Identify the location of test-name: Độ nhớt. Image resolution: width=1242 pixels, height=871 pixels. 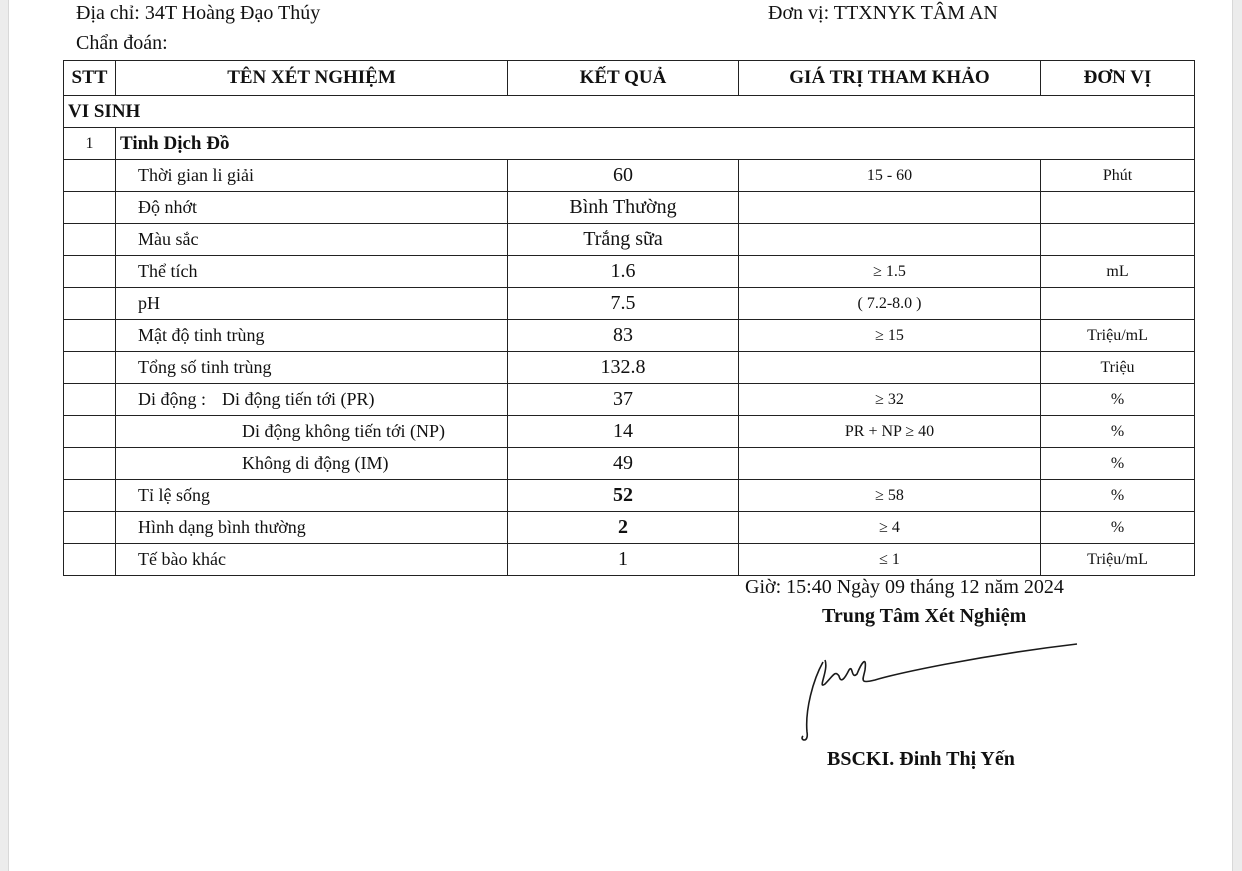
(311, 207).